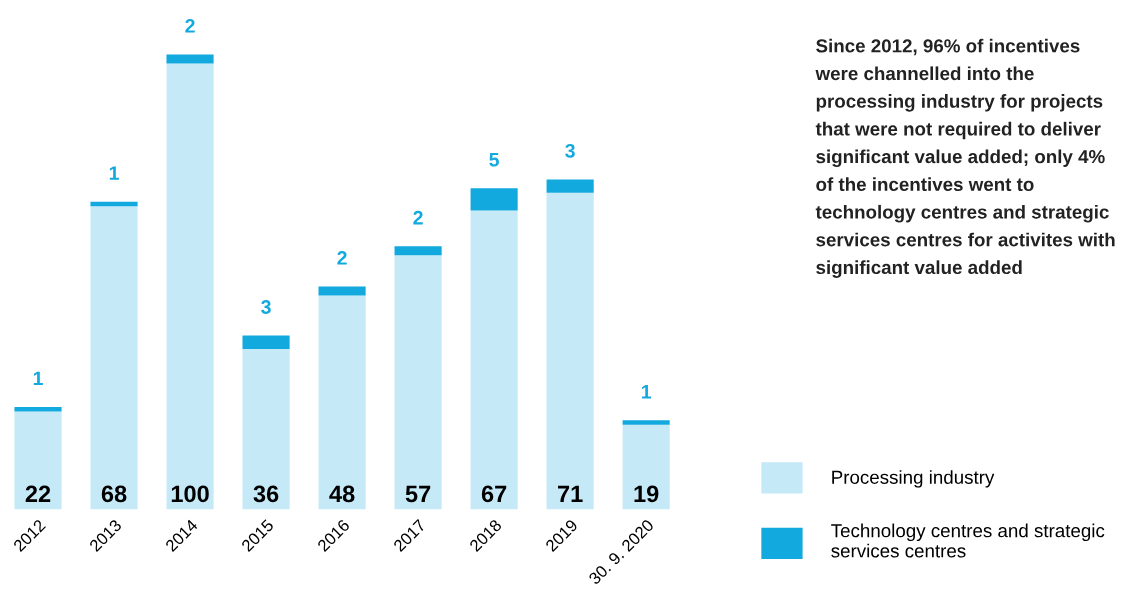 This screenshot has width=1128, height=596. I want to click on data-label: 22, so click(38, 493).